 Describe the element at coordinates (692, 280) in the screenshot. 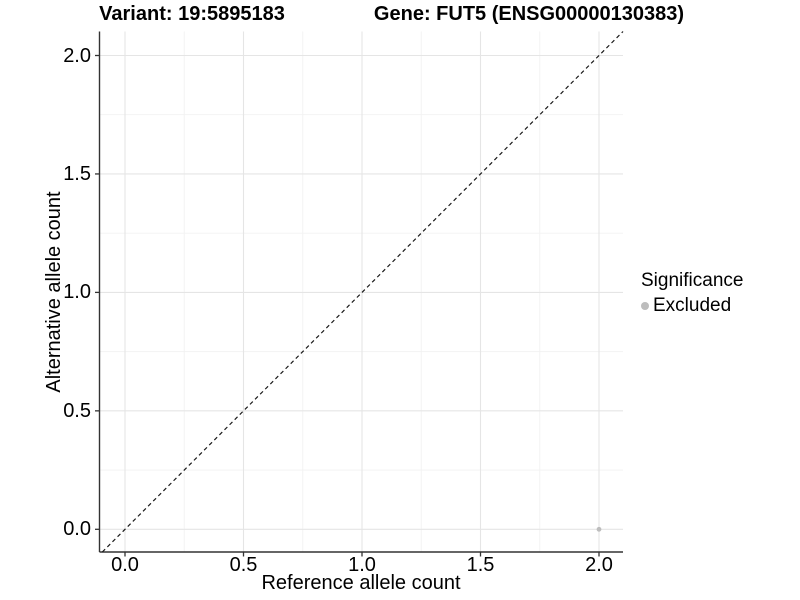

I see `legend-title: Significance` at that location.